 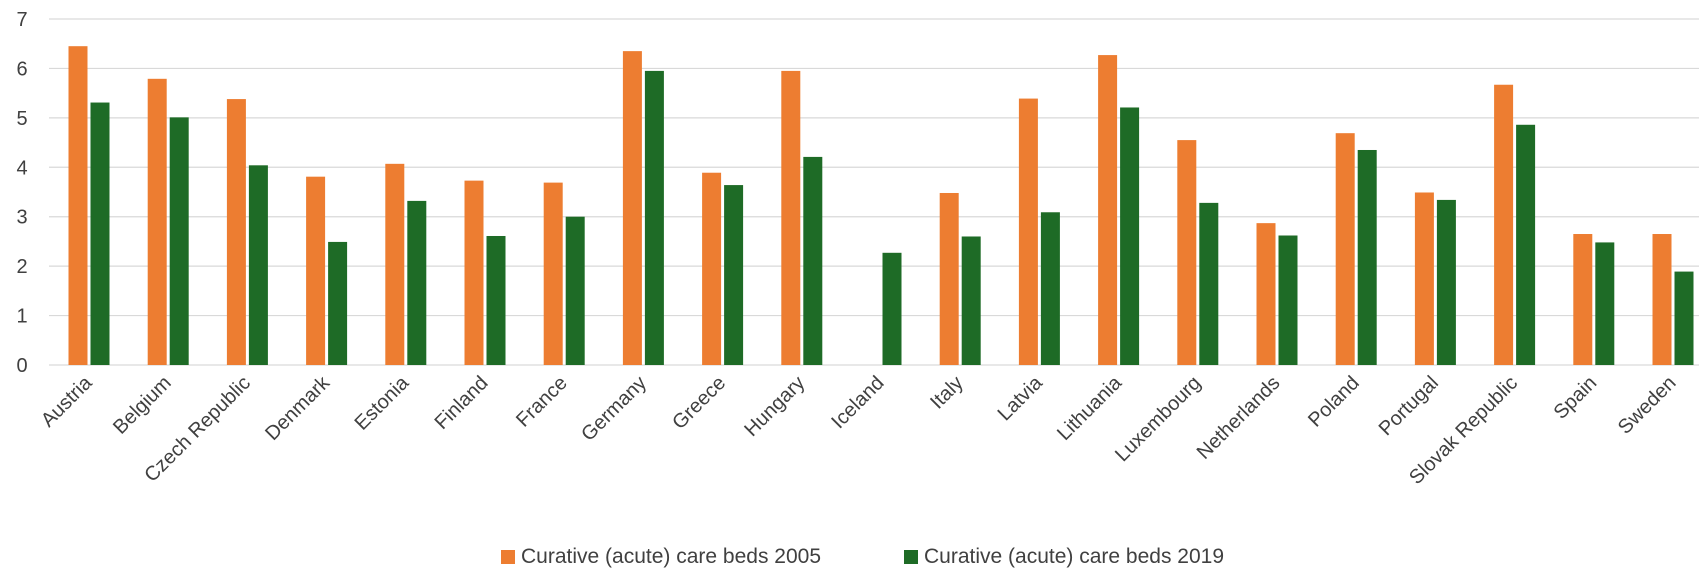 I want to click on y-tick-label: 4, so click(x=21, y=168).